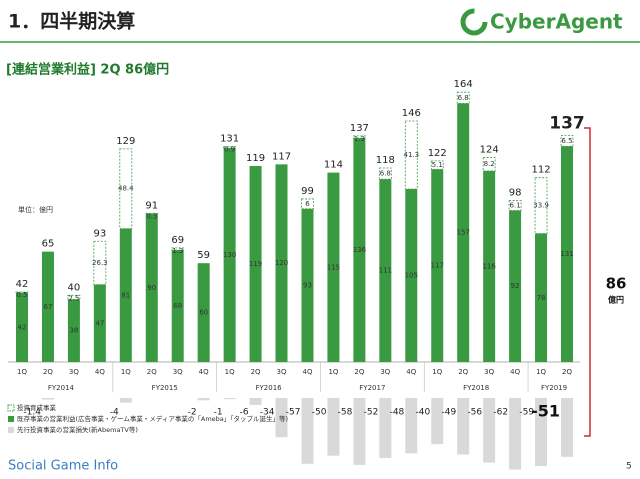  I want to click on bracket-value: 86, so click(616, 284).